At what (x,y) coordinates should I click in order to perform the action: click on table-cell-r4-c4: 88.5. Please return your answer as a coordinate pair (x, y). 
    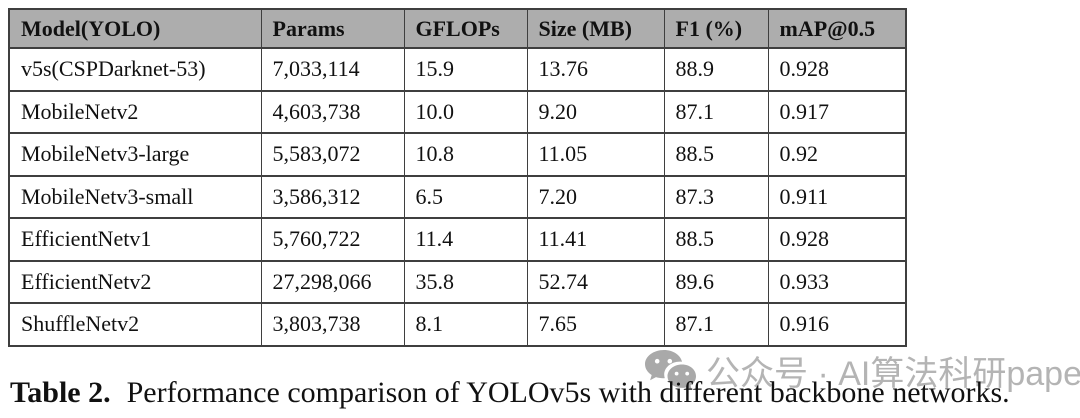
    Looking at the image, I should click on (716, 239).